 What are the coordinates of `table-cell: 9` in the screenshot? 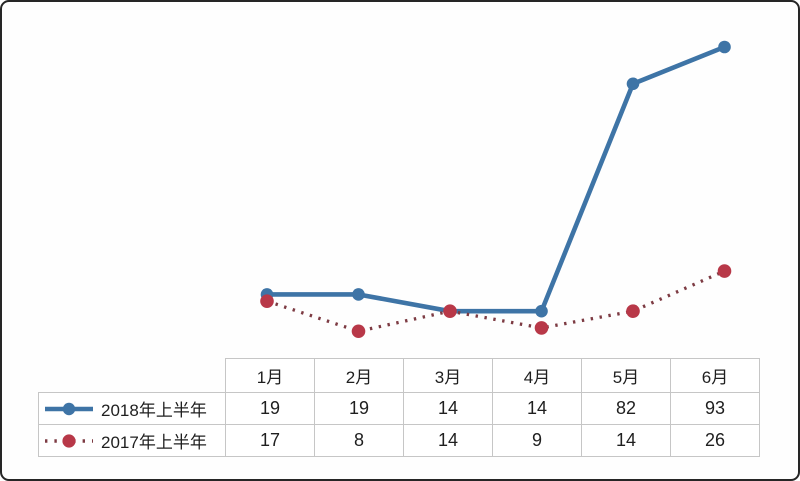 It's located at (537, 440).